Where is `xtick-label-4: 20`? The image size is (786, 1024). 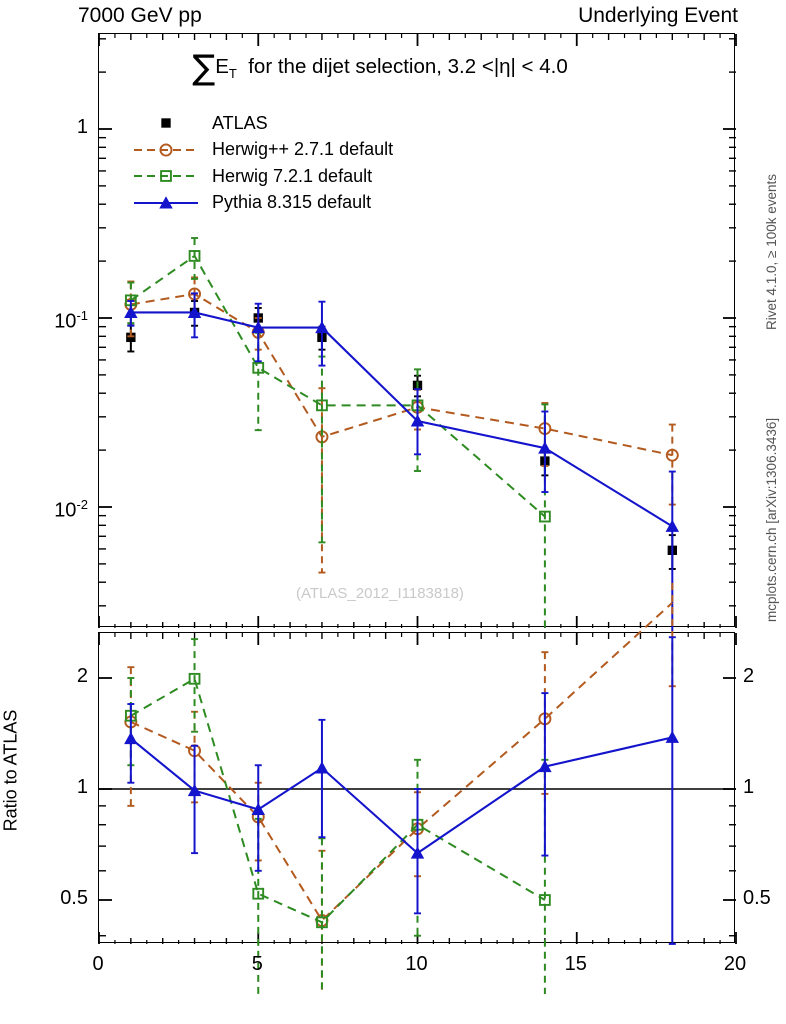 xtick-label-4: 20 is located at coordinates (735, 964).